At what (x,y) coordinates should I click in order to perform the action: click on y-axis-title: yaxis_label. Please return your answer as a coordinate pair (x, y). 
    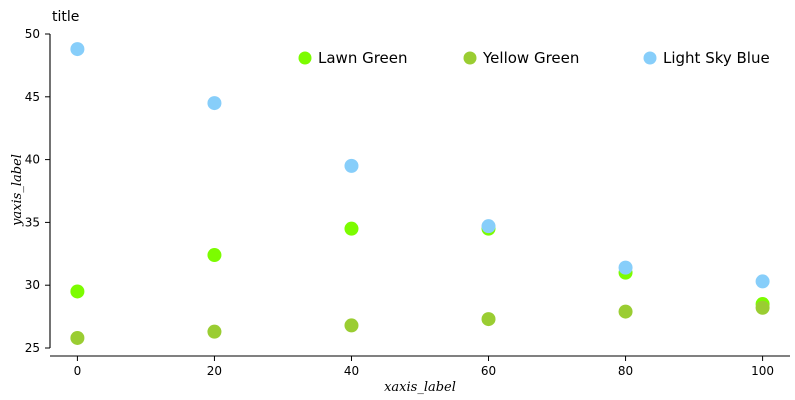
    Looking at the image, I should click on (17, 190).